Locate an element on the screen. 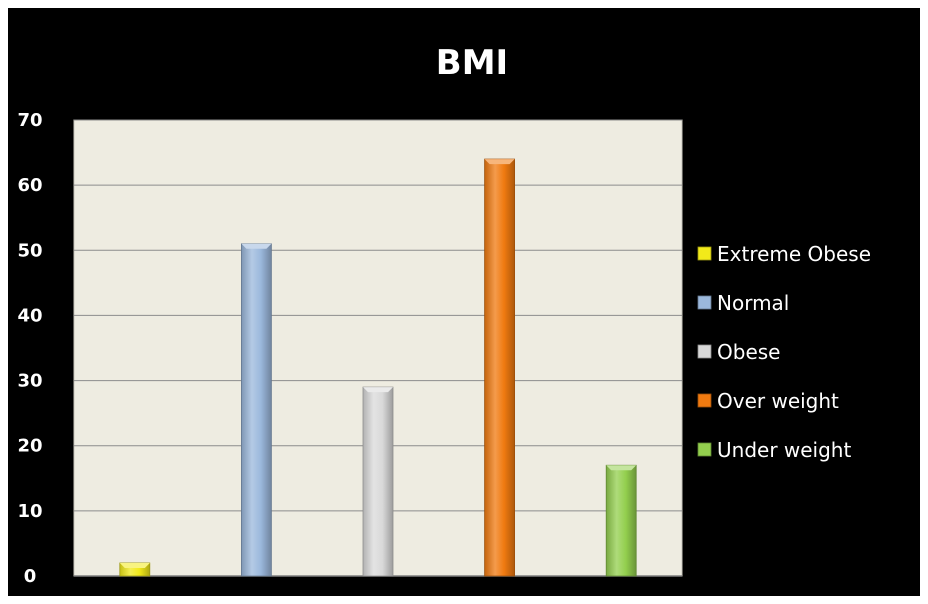  legend-label: Extreme Obese is located at coordinates (794, 254).